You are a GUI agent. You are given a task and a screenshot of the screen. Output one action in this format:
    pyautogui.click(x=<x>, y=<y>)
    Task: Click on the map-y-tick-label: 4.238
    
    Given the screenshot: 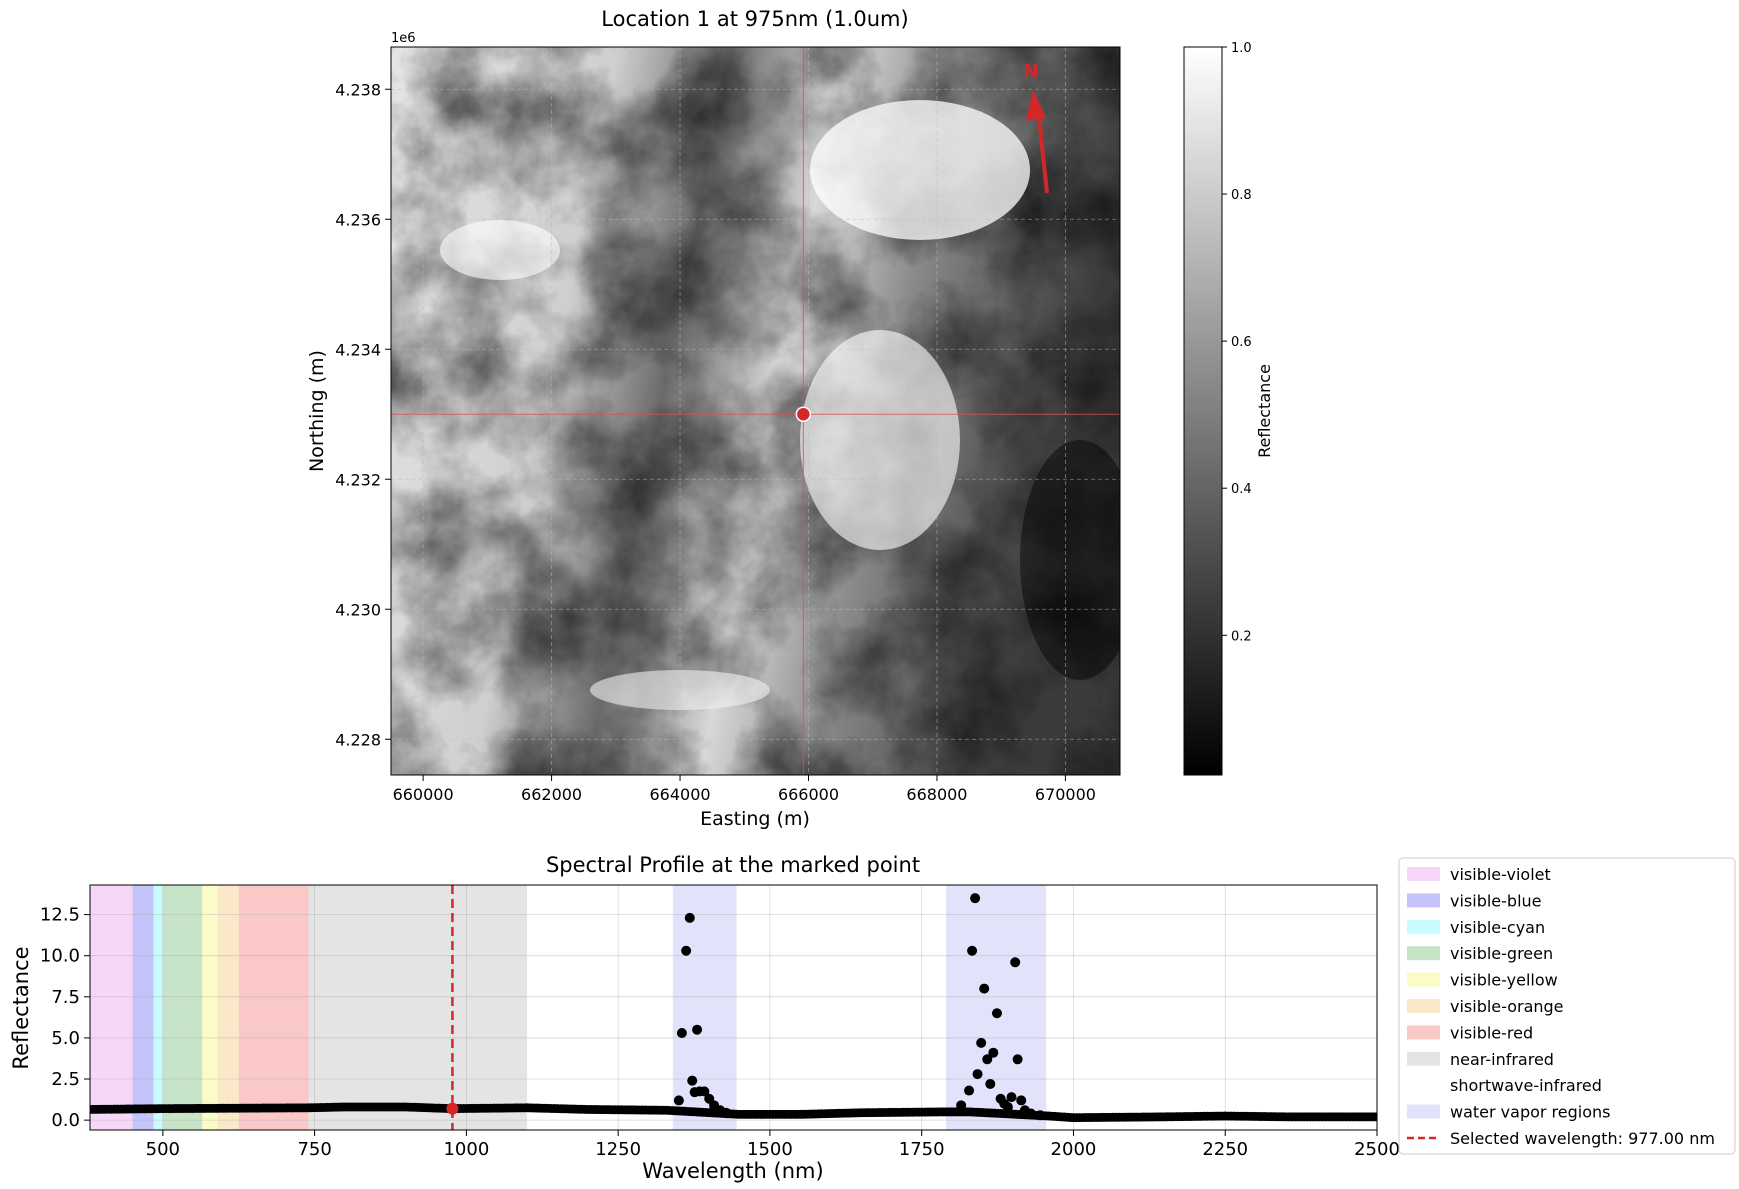 What is the action you would take?
    pyautogui.click(x=358, y=89)
    